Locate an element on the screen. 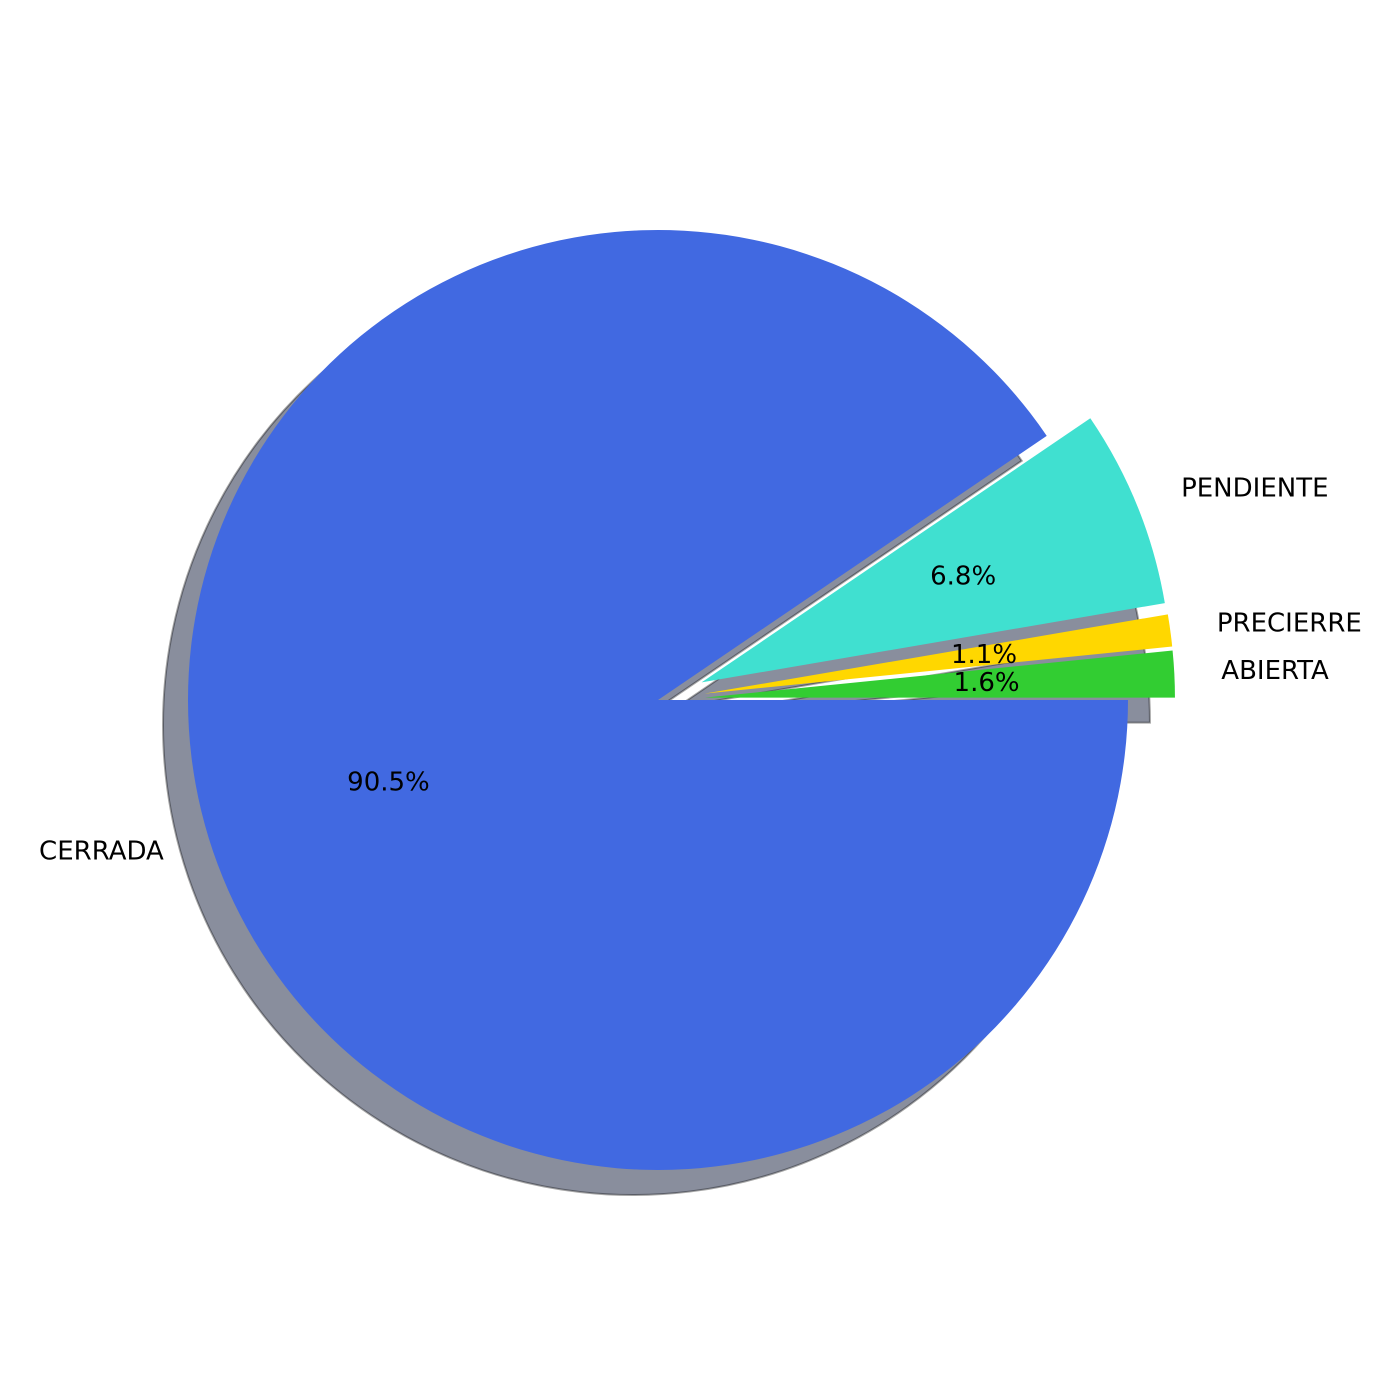  pie-slice-precierre is located at coordinates (938, 654).